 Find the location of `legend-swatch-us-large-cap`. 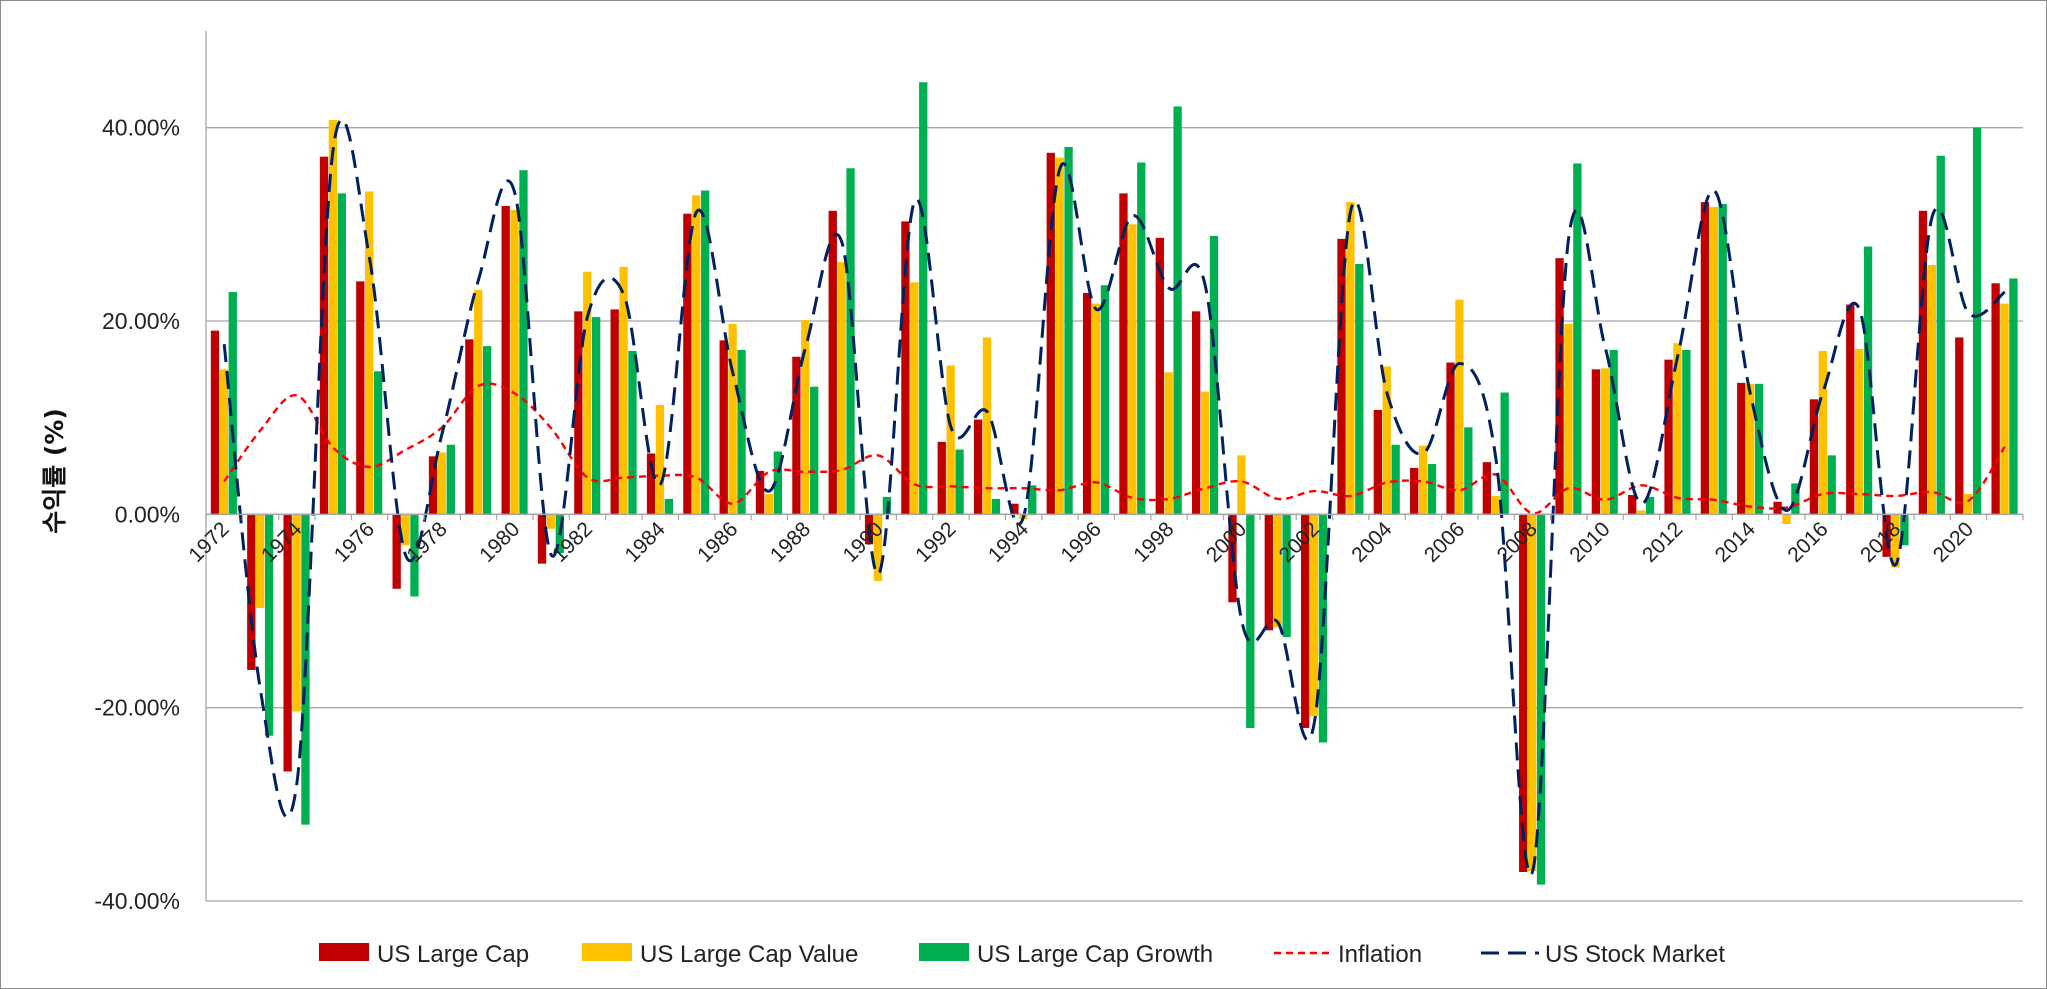

legend-swatch-us-large-cap is located at coordinates (344, 952).